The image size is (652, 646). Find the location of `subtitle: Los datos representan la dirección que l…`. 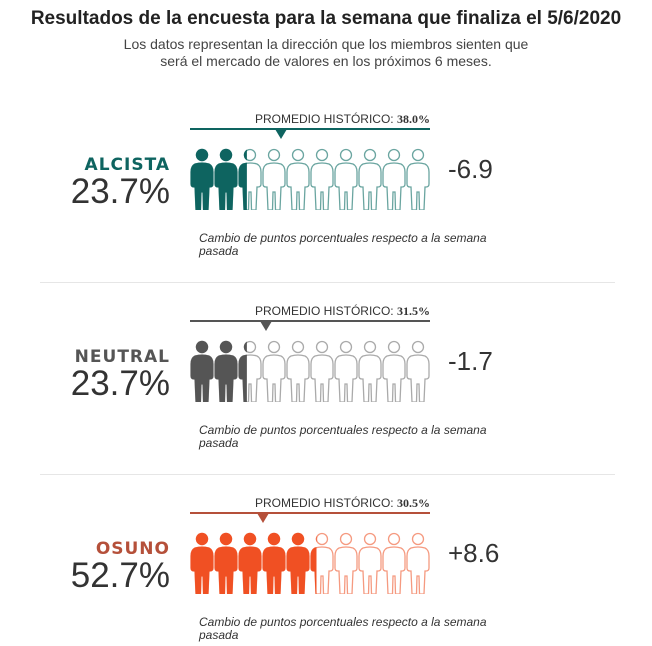

subtitle: Los datos representan la dirección que l… is located at coordinates (326, 53).